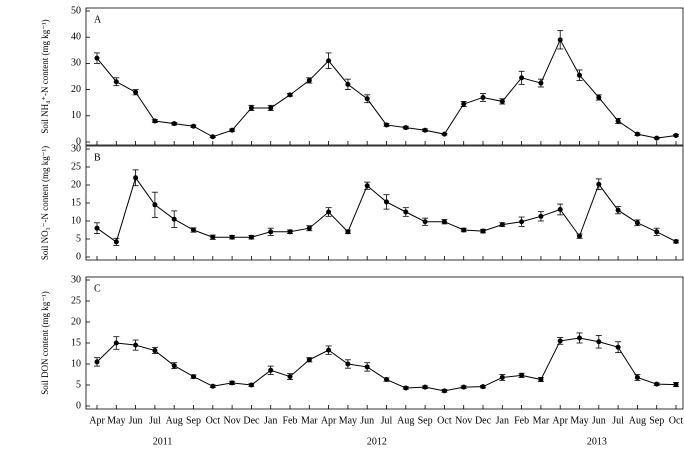 This screenshot has height=451, width=684. I want to click on year-label: 2011, so click(163, 441).